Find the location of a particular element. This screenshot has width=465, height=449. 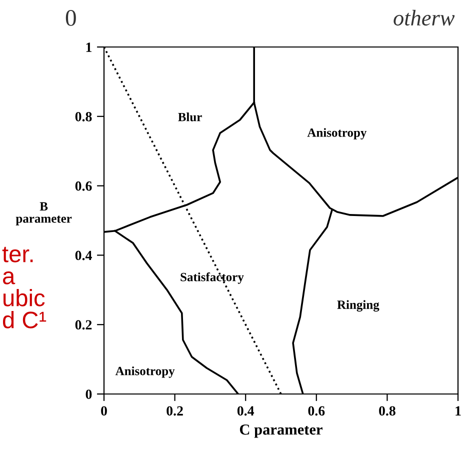

x-tick-label: 0.6 is located at coordinates (316, 411).